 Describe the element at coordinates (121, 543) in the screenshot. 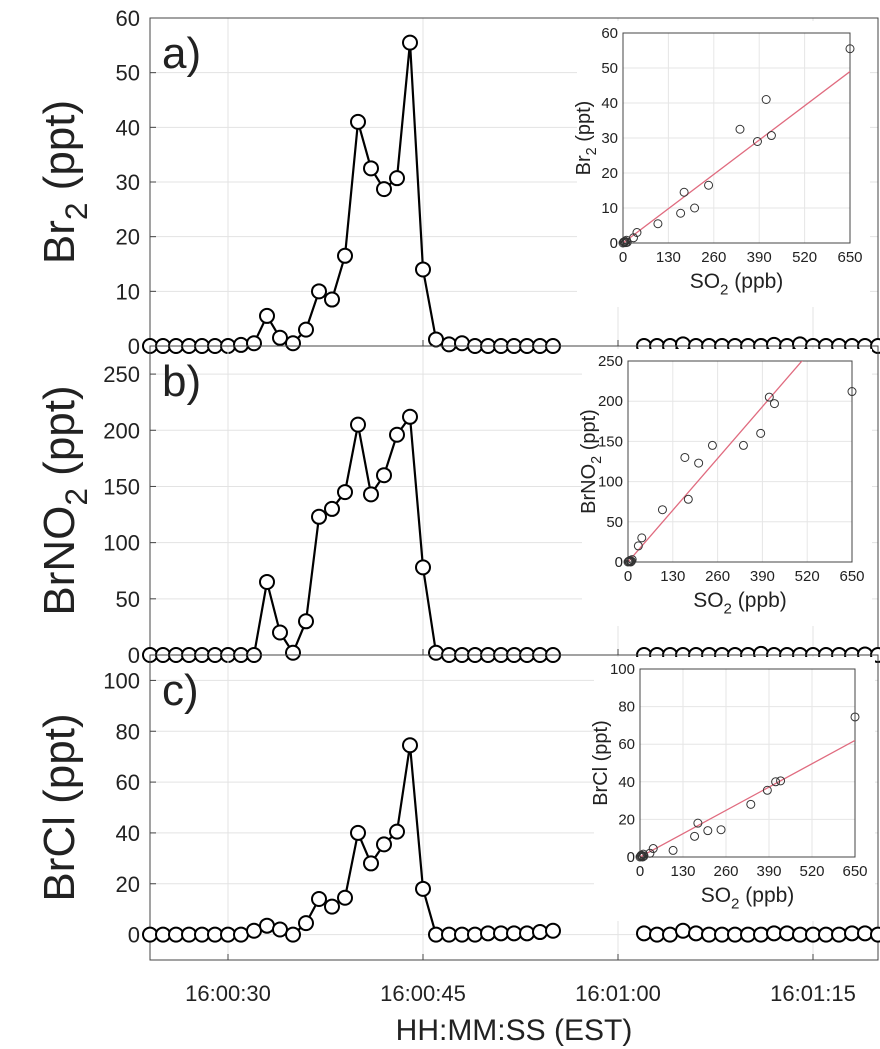

I see `y-tick-label: 100` at that location.